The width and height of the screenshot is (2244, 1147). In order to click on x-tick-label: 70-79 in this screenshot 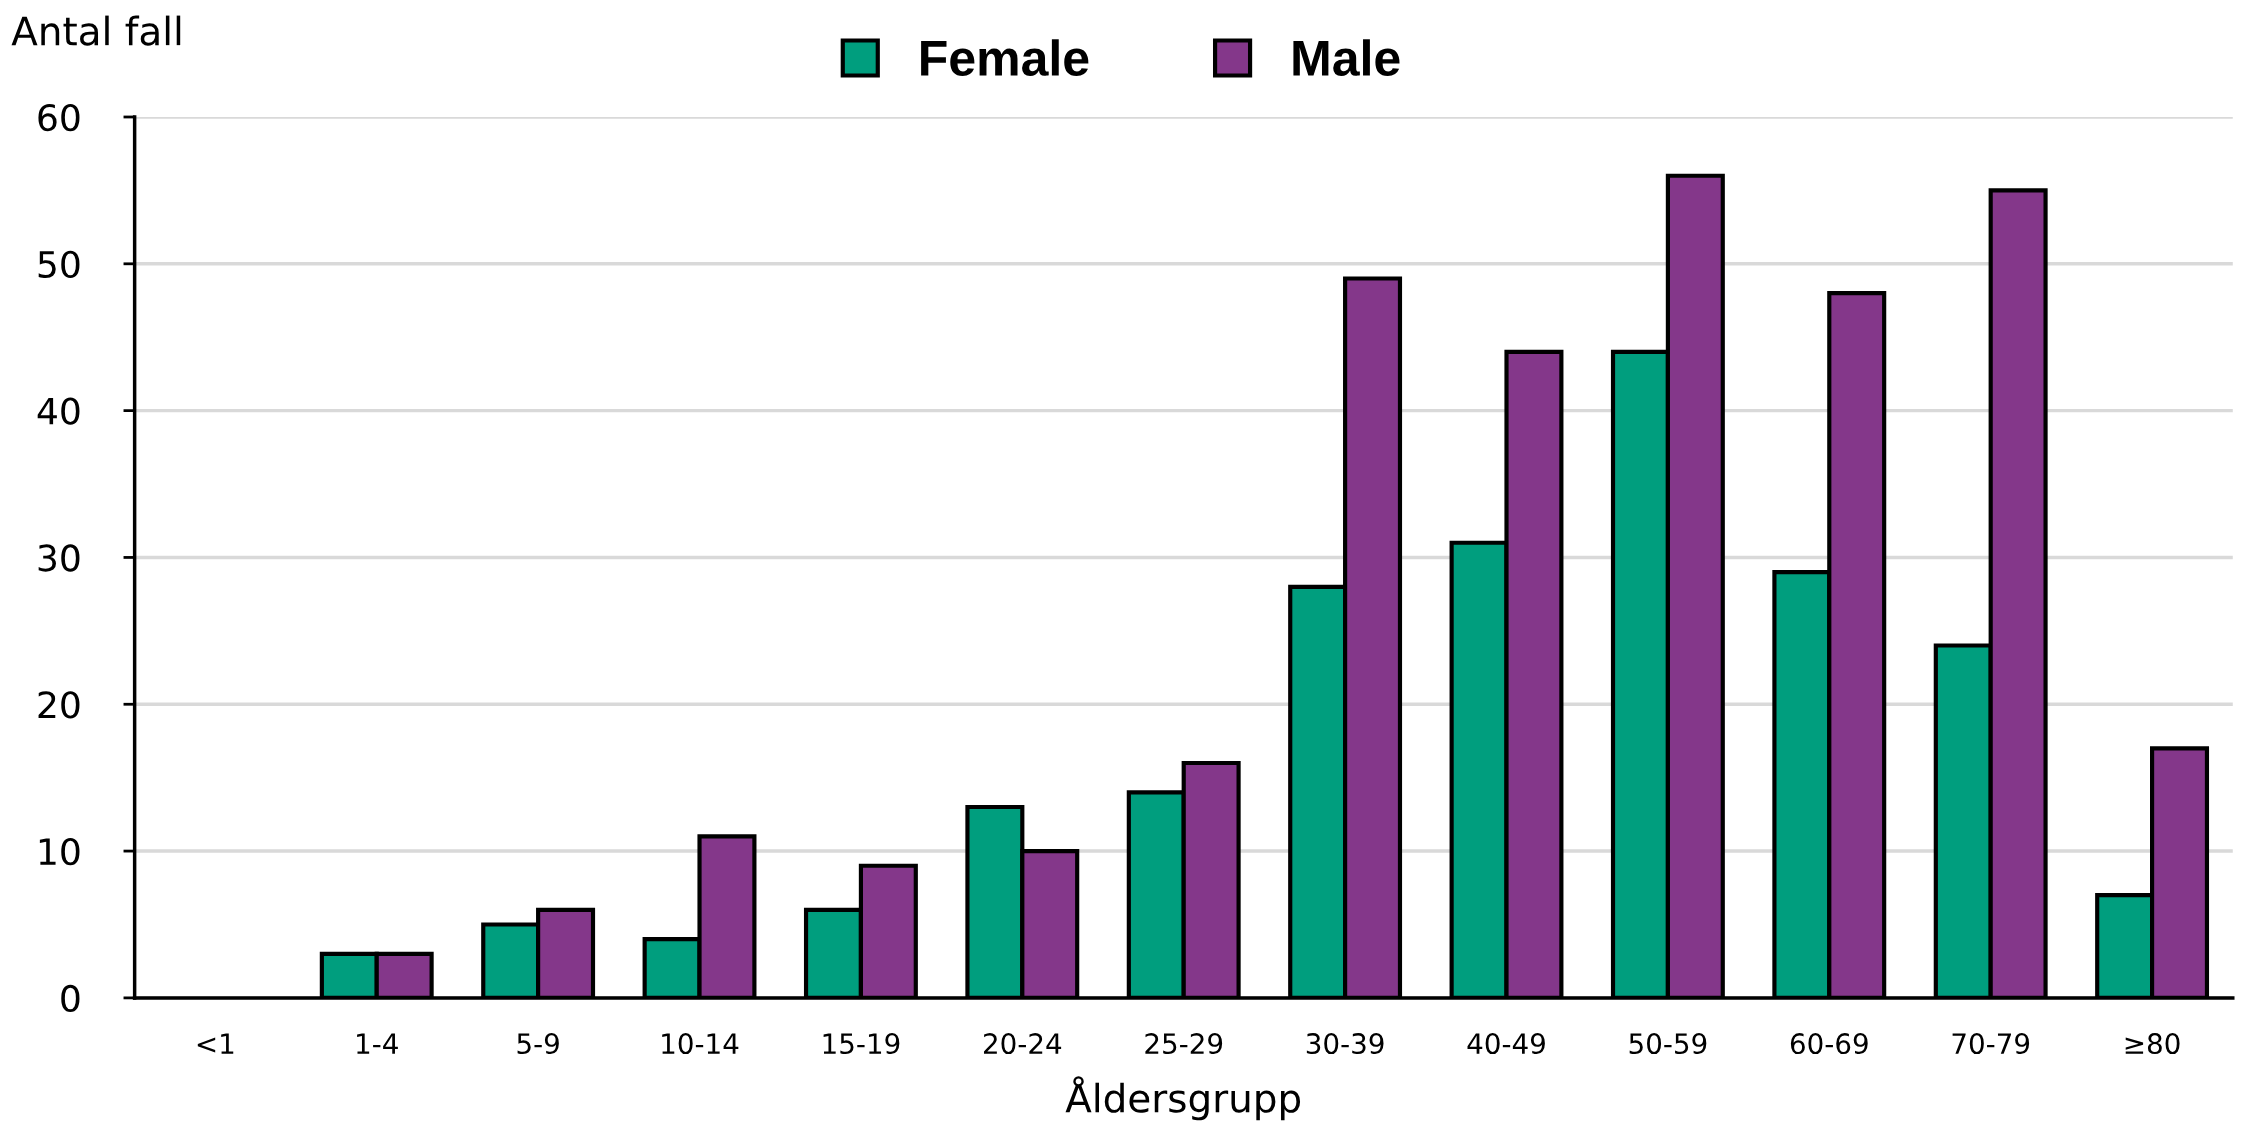, I will do `click(1991, 1044)`.